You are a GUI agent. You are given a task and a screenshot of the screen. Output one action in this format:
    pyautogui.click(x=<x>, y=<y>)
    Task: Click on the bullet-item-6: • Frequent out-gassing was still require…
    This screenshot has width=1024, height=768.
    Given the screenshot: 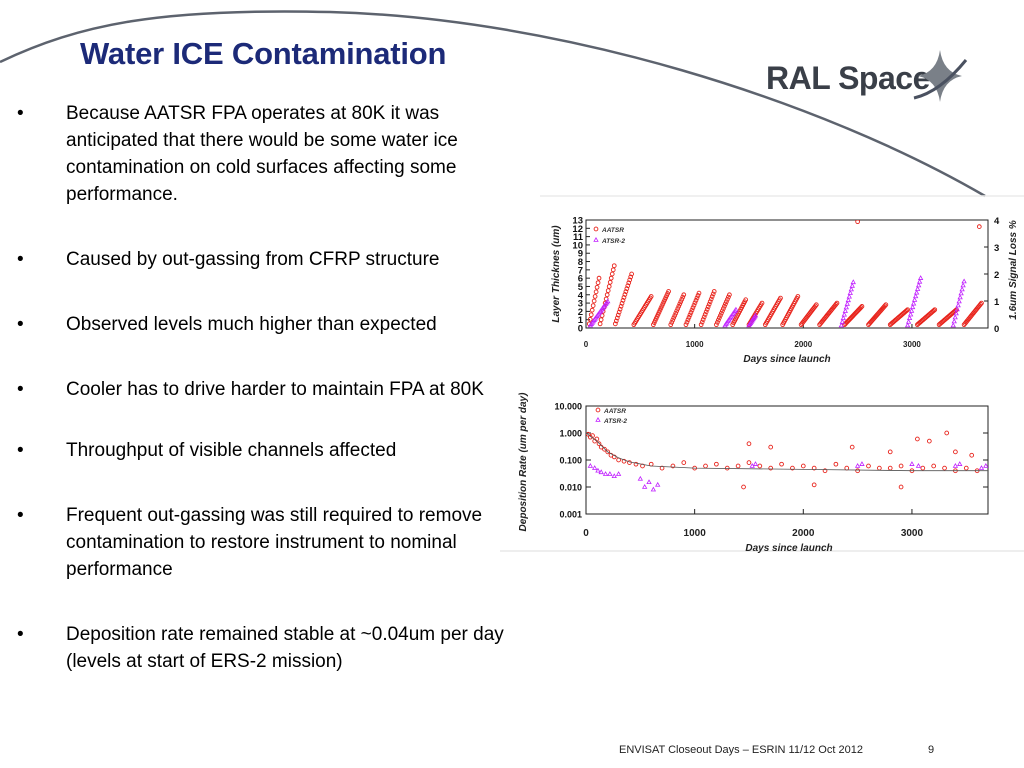 What is the action you would take?
    pyautogui.click(x=264, y=542)
    